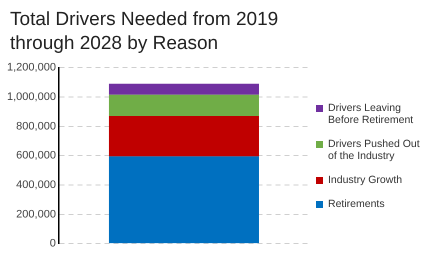 The image size is (429, 278). I want to click on y-tick-label: 600,000, so click(36, 156).